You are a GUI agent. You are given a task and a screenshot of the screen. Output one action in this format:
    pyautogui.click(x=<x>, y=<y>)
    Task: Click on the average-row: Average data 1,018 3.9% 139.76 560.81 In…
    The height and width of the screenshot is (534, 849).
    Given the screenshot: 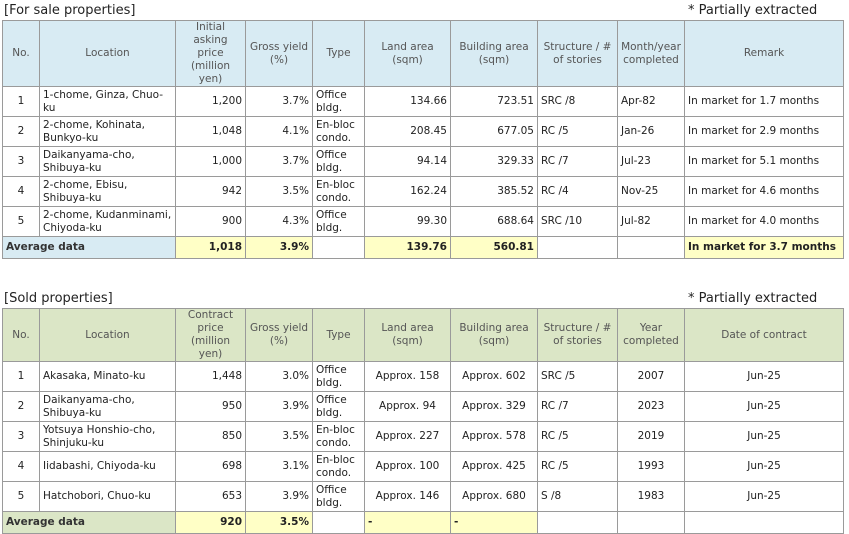 What is the action you would take?
    pyautogui.click(x=423, y=247)
    